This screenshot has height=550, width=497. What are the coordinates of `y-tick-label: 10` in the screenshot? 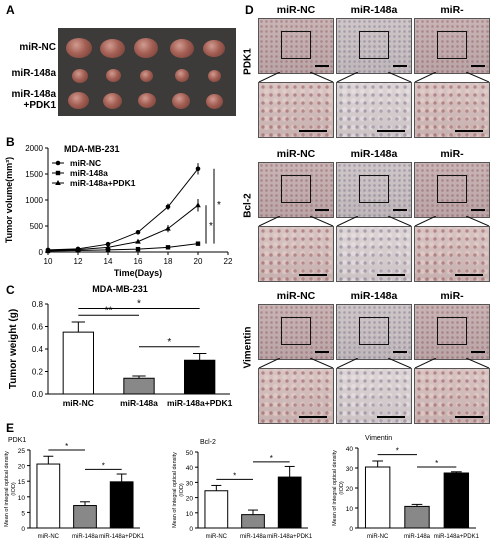 It's located at (190, 514).